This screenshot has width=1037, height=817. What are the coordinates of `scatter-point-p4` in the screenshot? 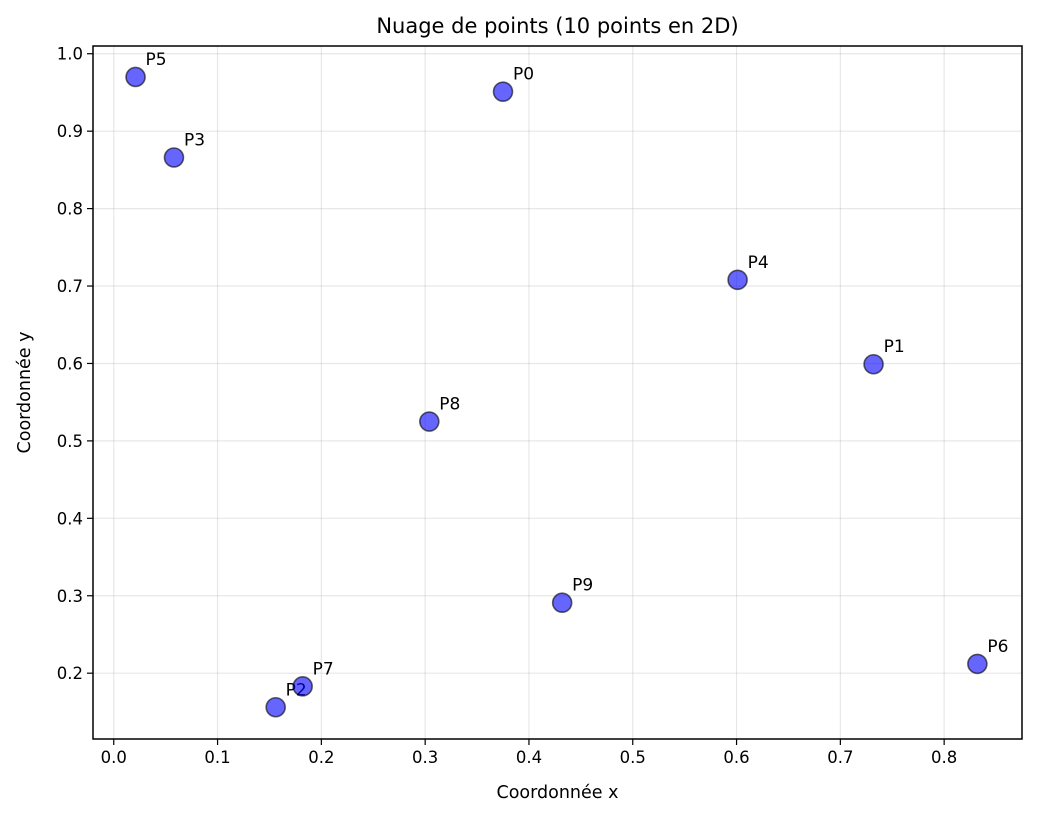 It's located at (737, 280).